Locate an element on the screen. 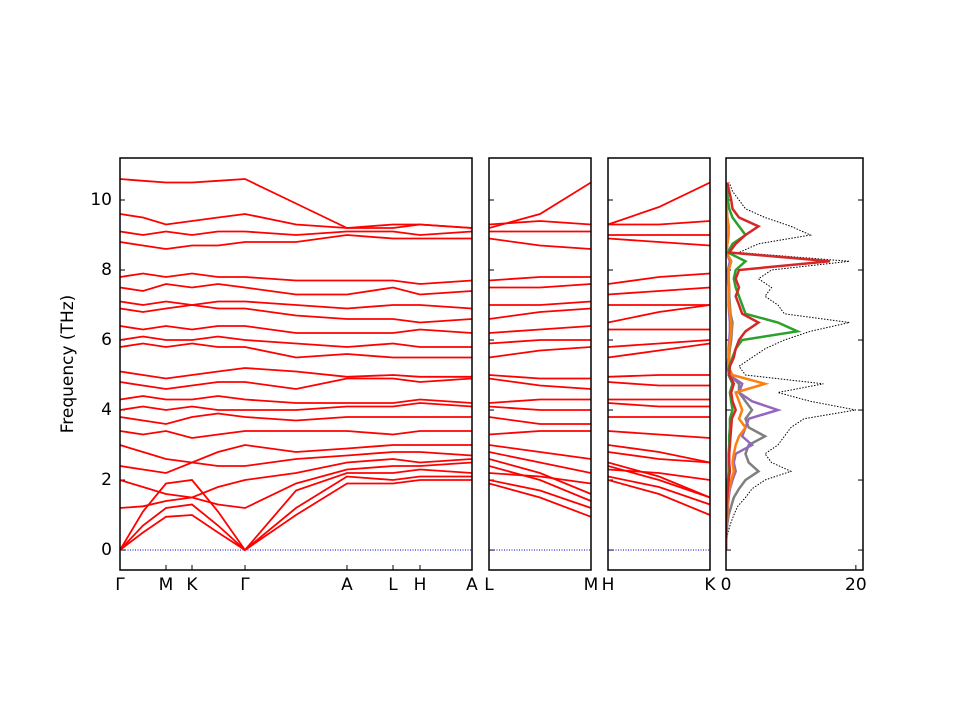 The image size is (960, 720). y-tick-label: 4 is located at coordinates (106, 410).